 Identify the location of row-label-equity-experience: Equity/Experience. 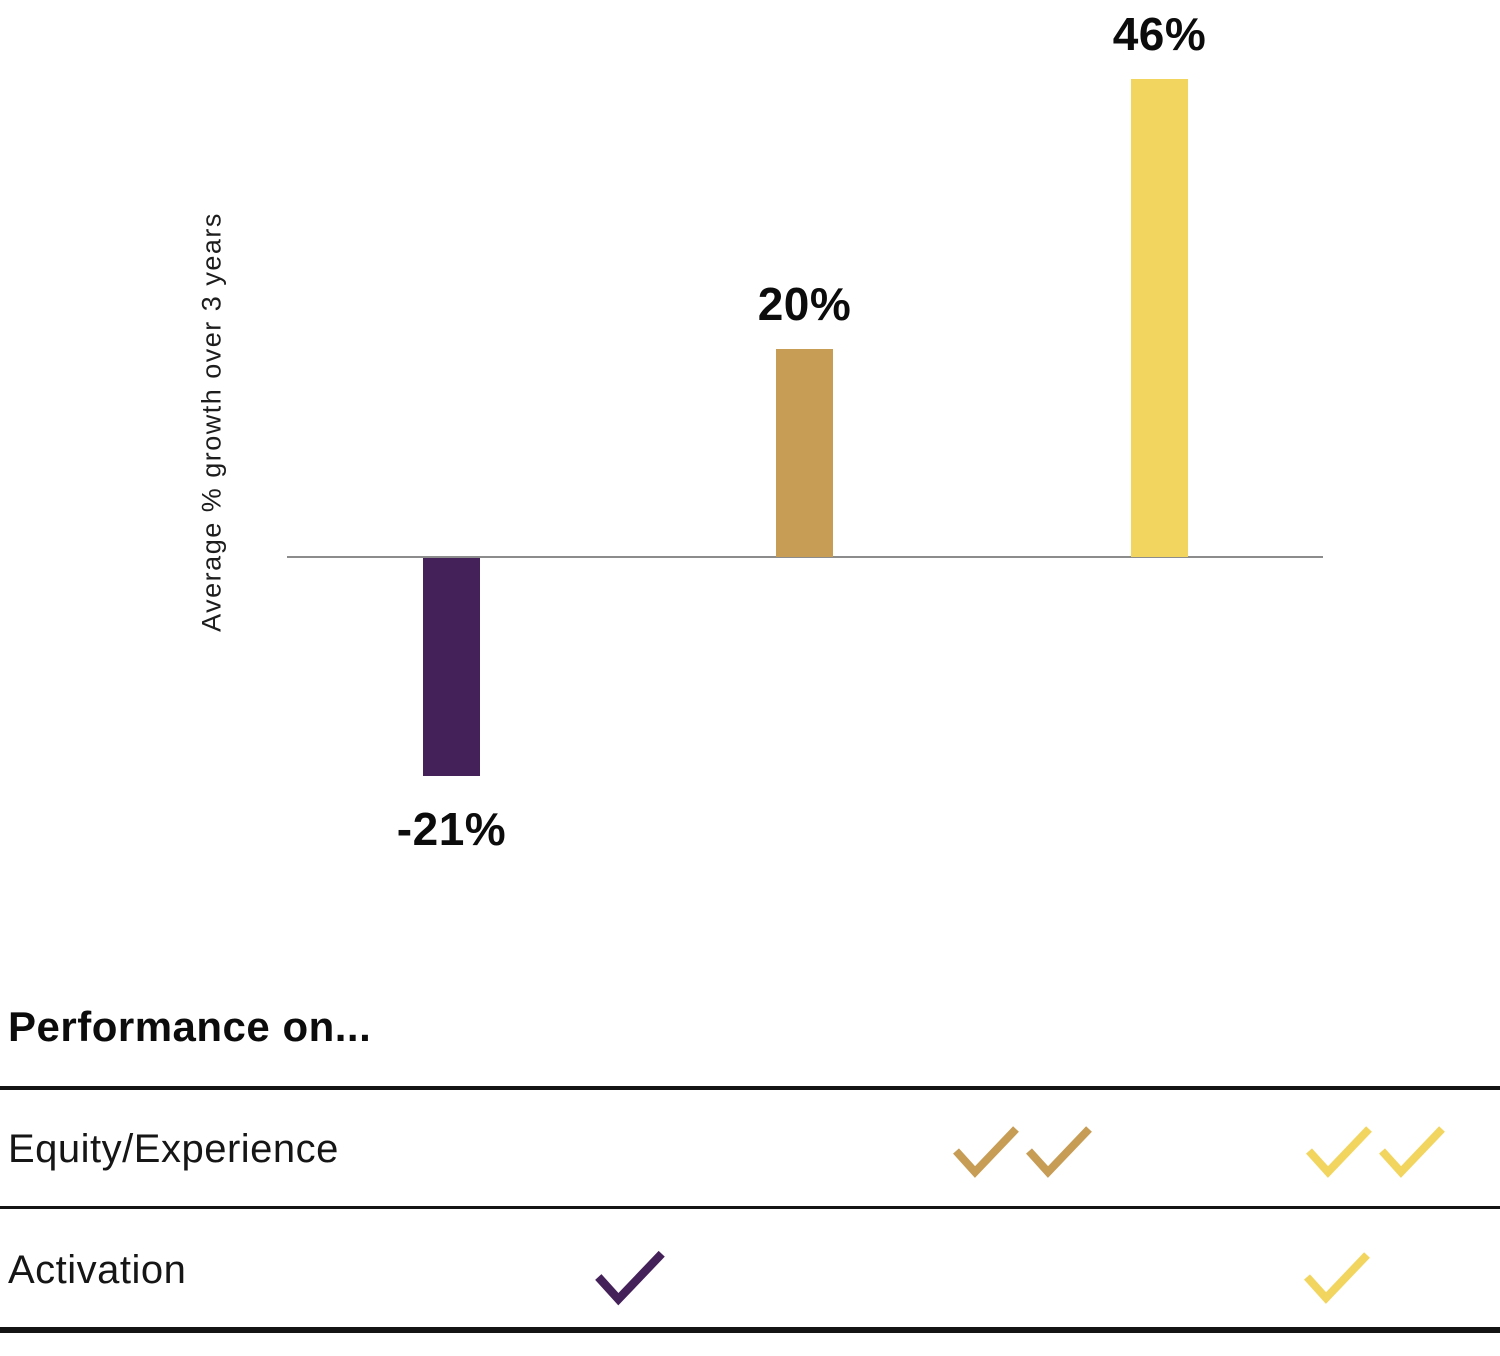
(173, 1149).